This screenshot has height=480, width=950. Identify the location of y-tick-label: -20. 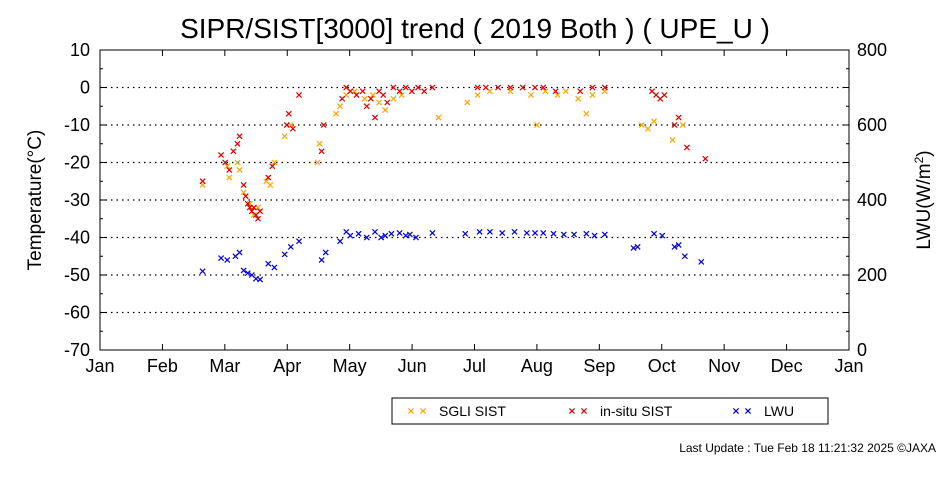
(77, 163).